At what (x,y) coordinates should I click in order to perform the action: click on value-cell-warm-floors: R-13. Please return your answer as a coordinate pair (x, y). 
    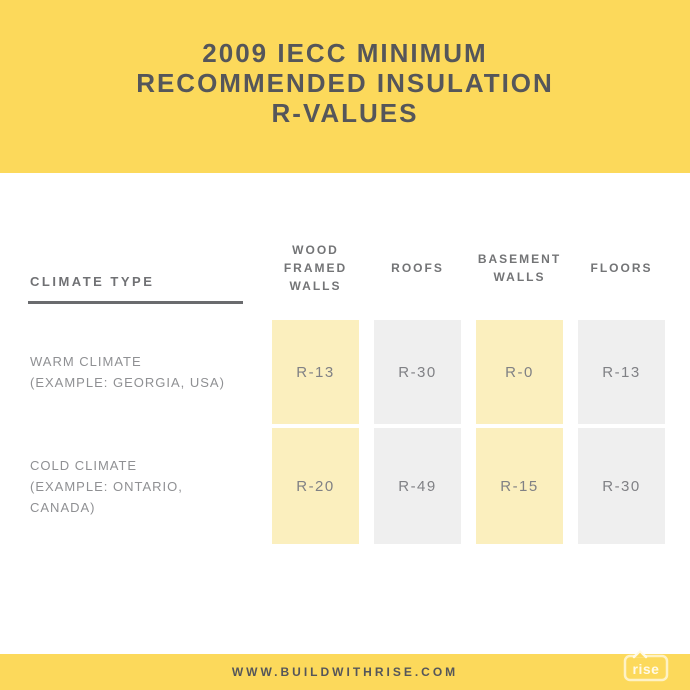
    Looking at the image, I should click on (621, 372).